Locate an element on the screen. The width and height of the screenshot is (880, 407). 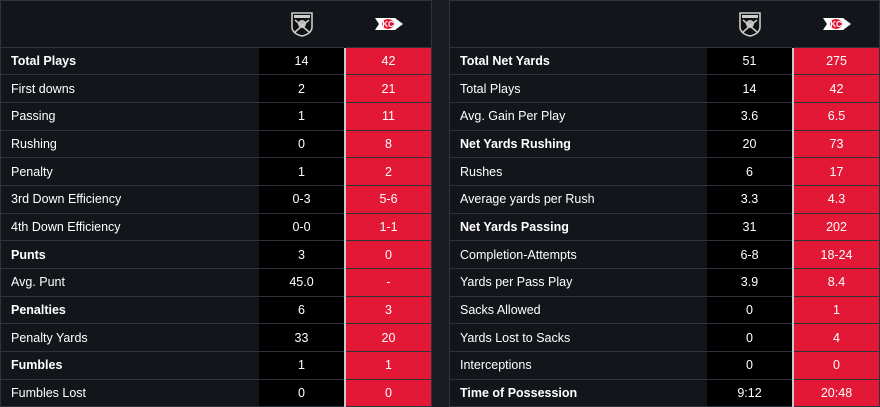
table-row: Net Yards Passing 31 202 is located at coordinates (664, 227).